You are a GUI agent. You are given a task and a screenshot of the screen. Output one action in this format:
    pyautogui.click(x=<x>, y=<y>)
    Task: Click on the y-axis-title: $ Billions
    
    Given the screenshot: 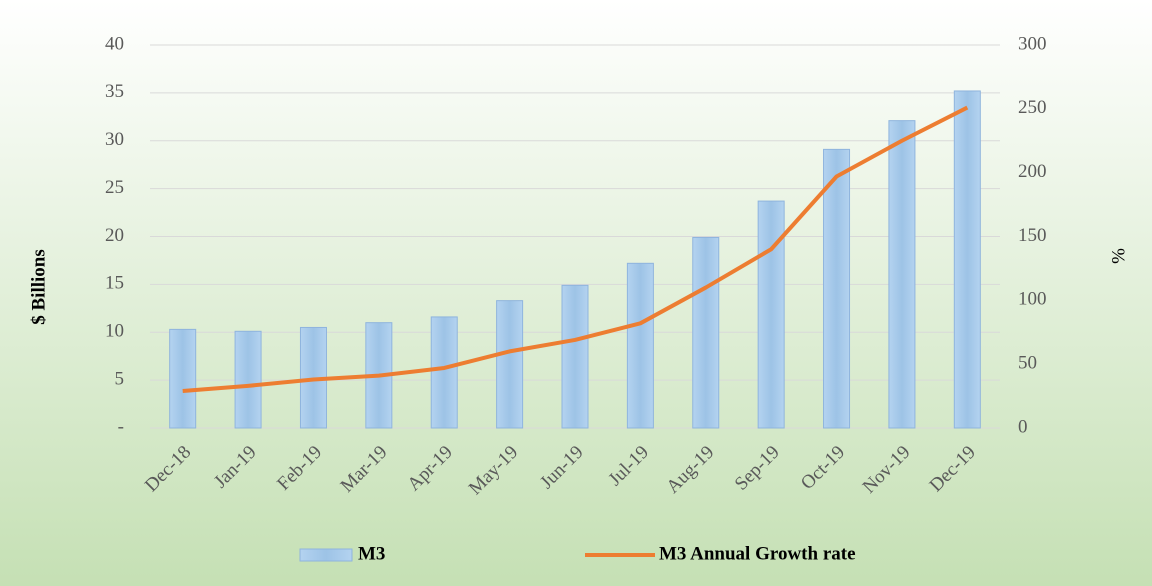 What is the action you would take?
    pyautogui.click(x=38, y=287)
    